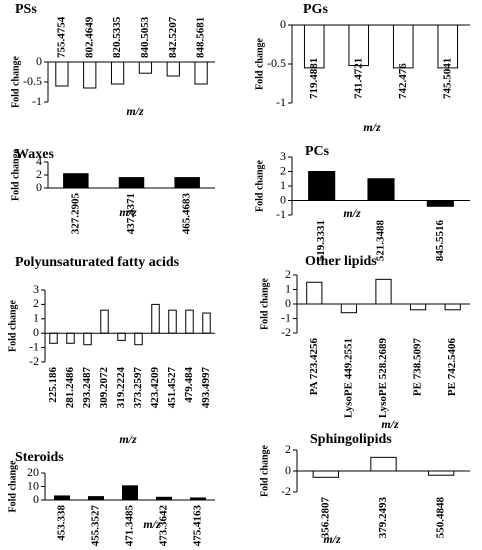 This screenshot has height=550, width=482. I want to click on x-tick-label: 741.4721, so click(358, 78).